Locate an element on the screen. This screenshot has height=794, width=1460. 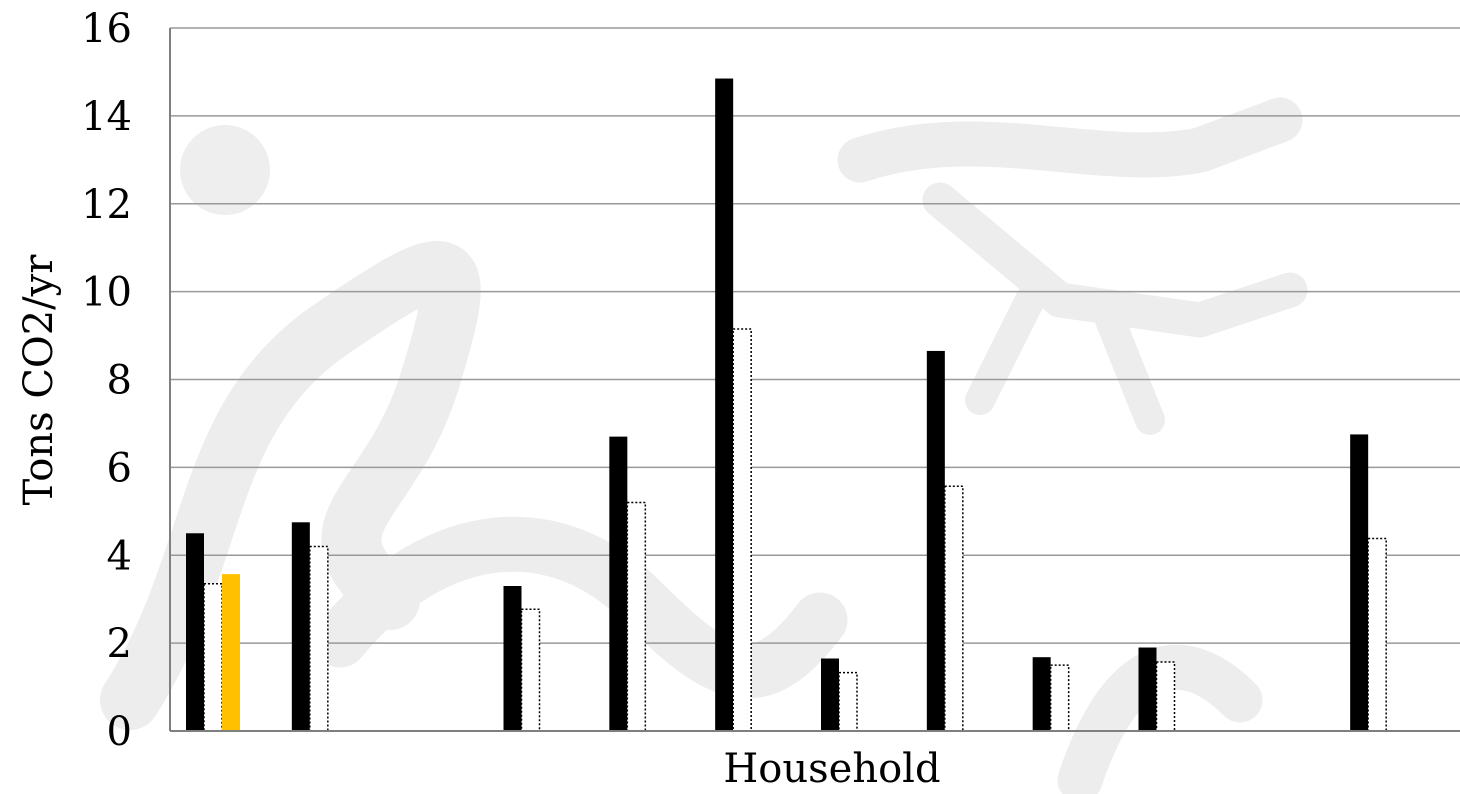
y-tick-label-16: 16 is located at coordinates (106, 29).